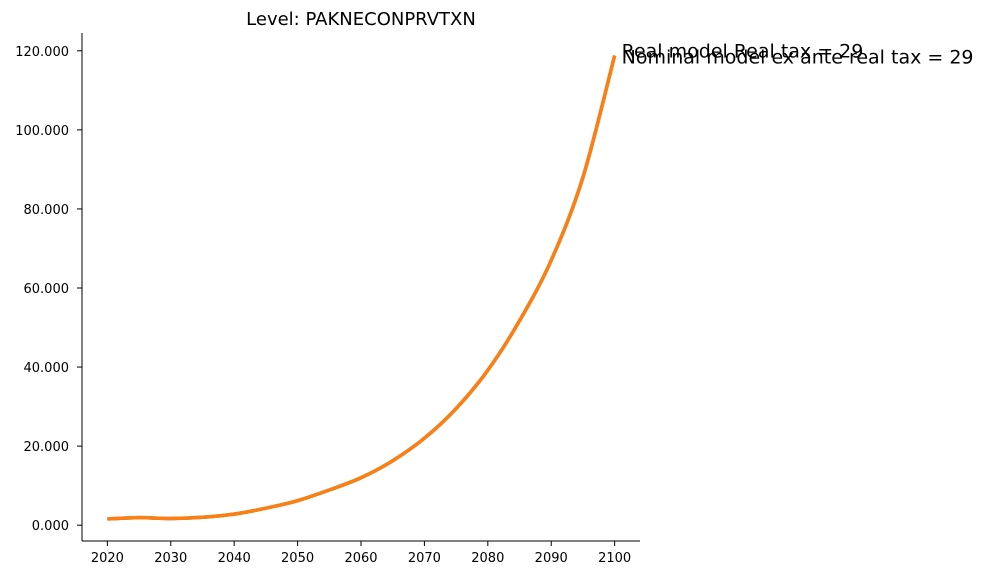 This screenshot has width=990, height=575. Describe the element at coordinates (47, 289) in the screenshot. I see `y-tick-label: 60.000` at that location.